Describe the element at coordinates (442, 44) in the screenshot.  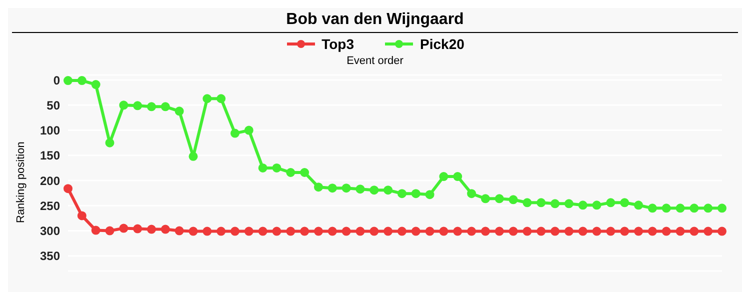
I see `legend-label: Pick20` at that location.